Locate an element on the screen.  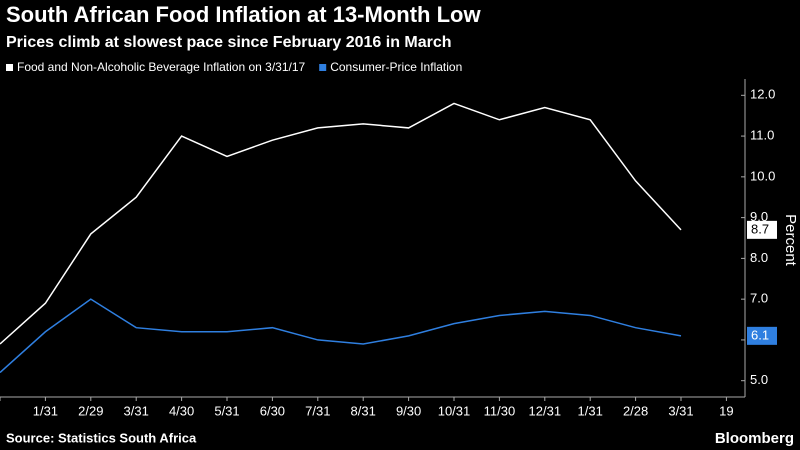
x-tick-label: 2/29 is located at coordinates (90, 410).